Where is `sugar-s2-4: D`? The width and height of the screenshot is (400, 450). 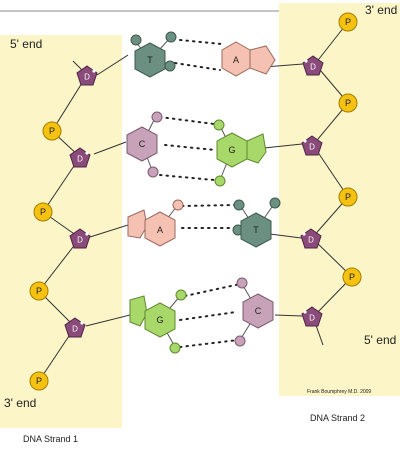 sugar-s2-4: D is located at coordinates (312, 316).